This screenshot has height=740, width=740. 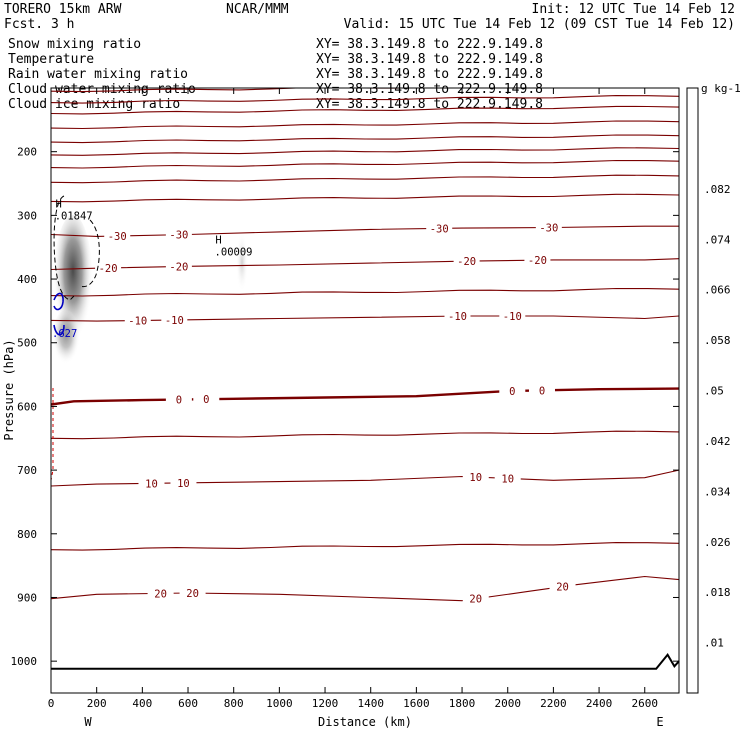 What do you see at coordinates (644, 703) in the screenshot?
I see `x-tick-label: 2600` at bounding box center [644, 703].